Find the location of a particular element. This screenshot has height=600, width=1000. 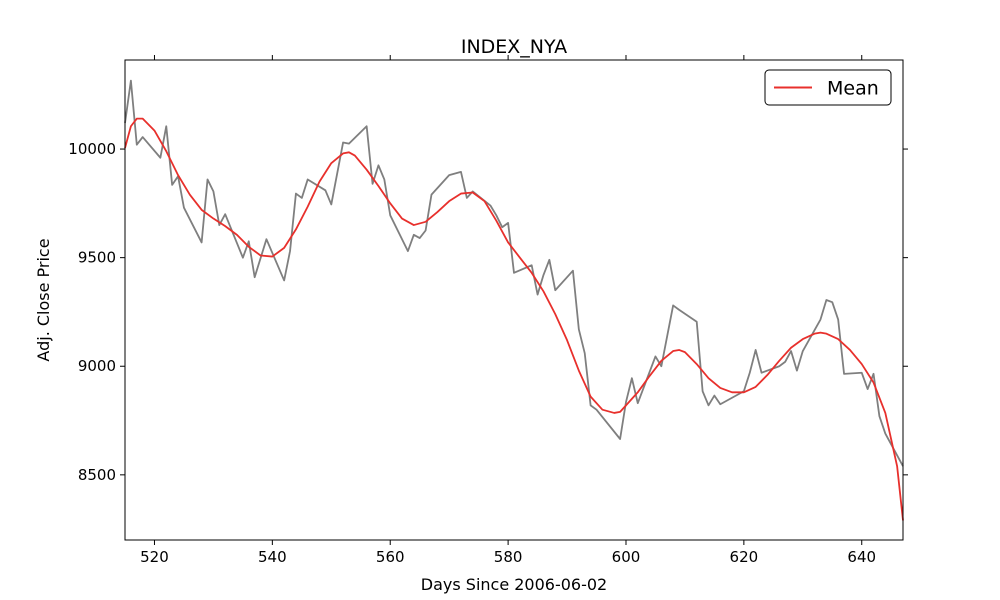

x-tick-label: 520 is located at coordinates (154, 557).